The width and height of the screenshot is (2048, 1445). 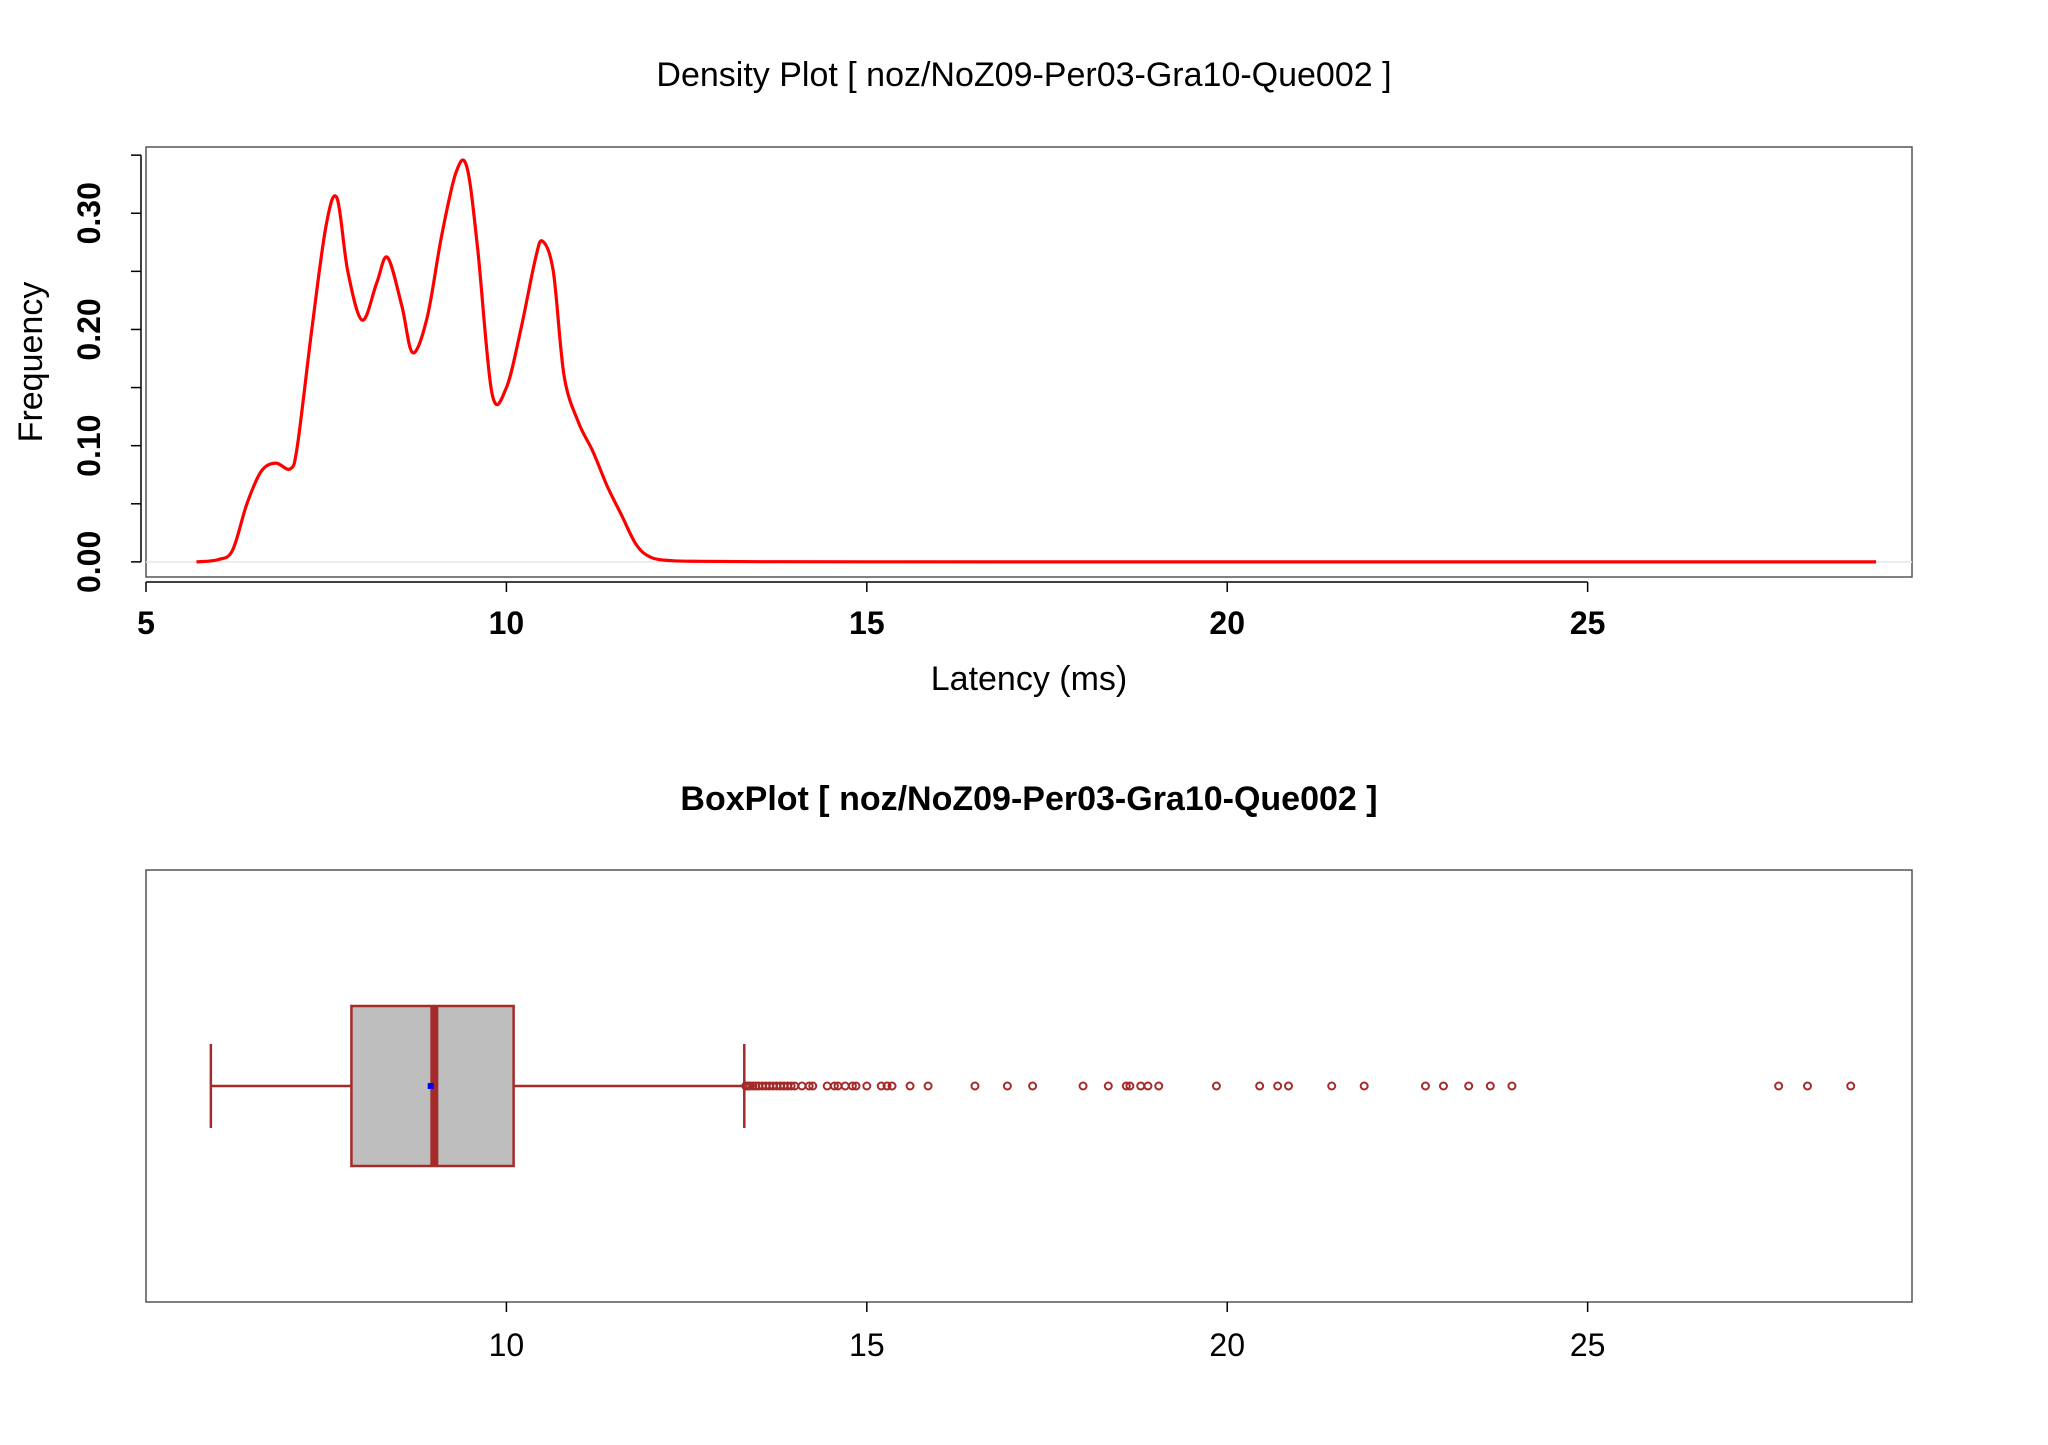 I want to click on density-x-tick-label: 10, so click(x=507, y=623).